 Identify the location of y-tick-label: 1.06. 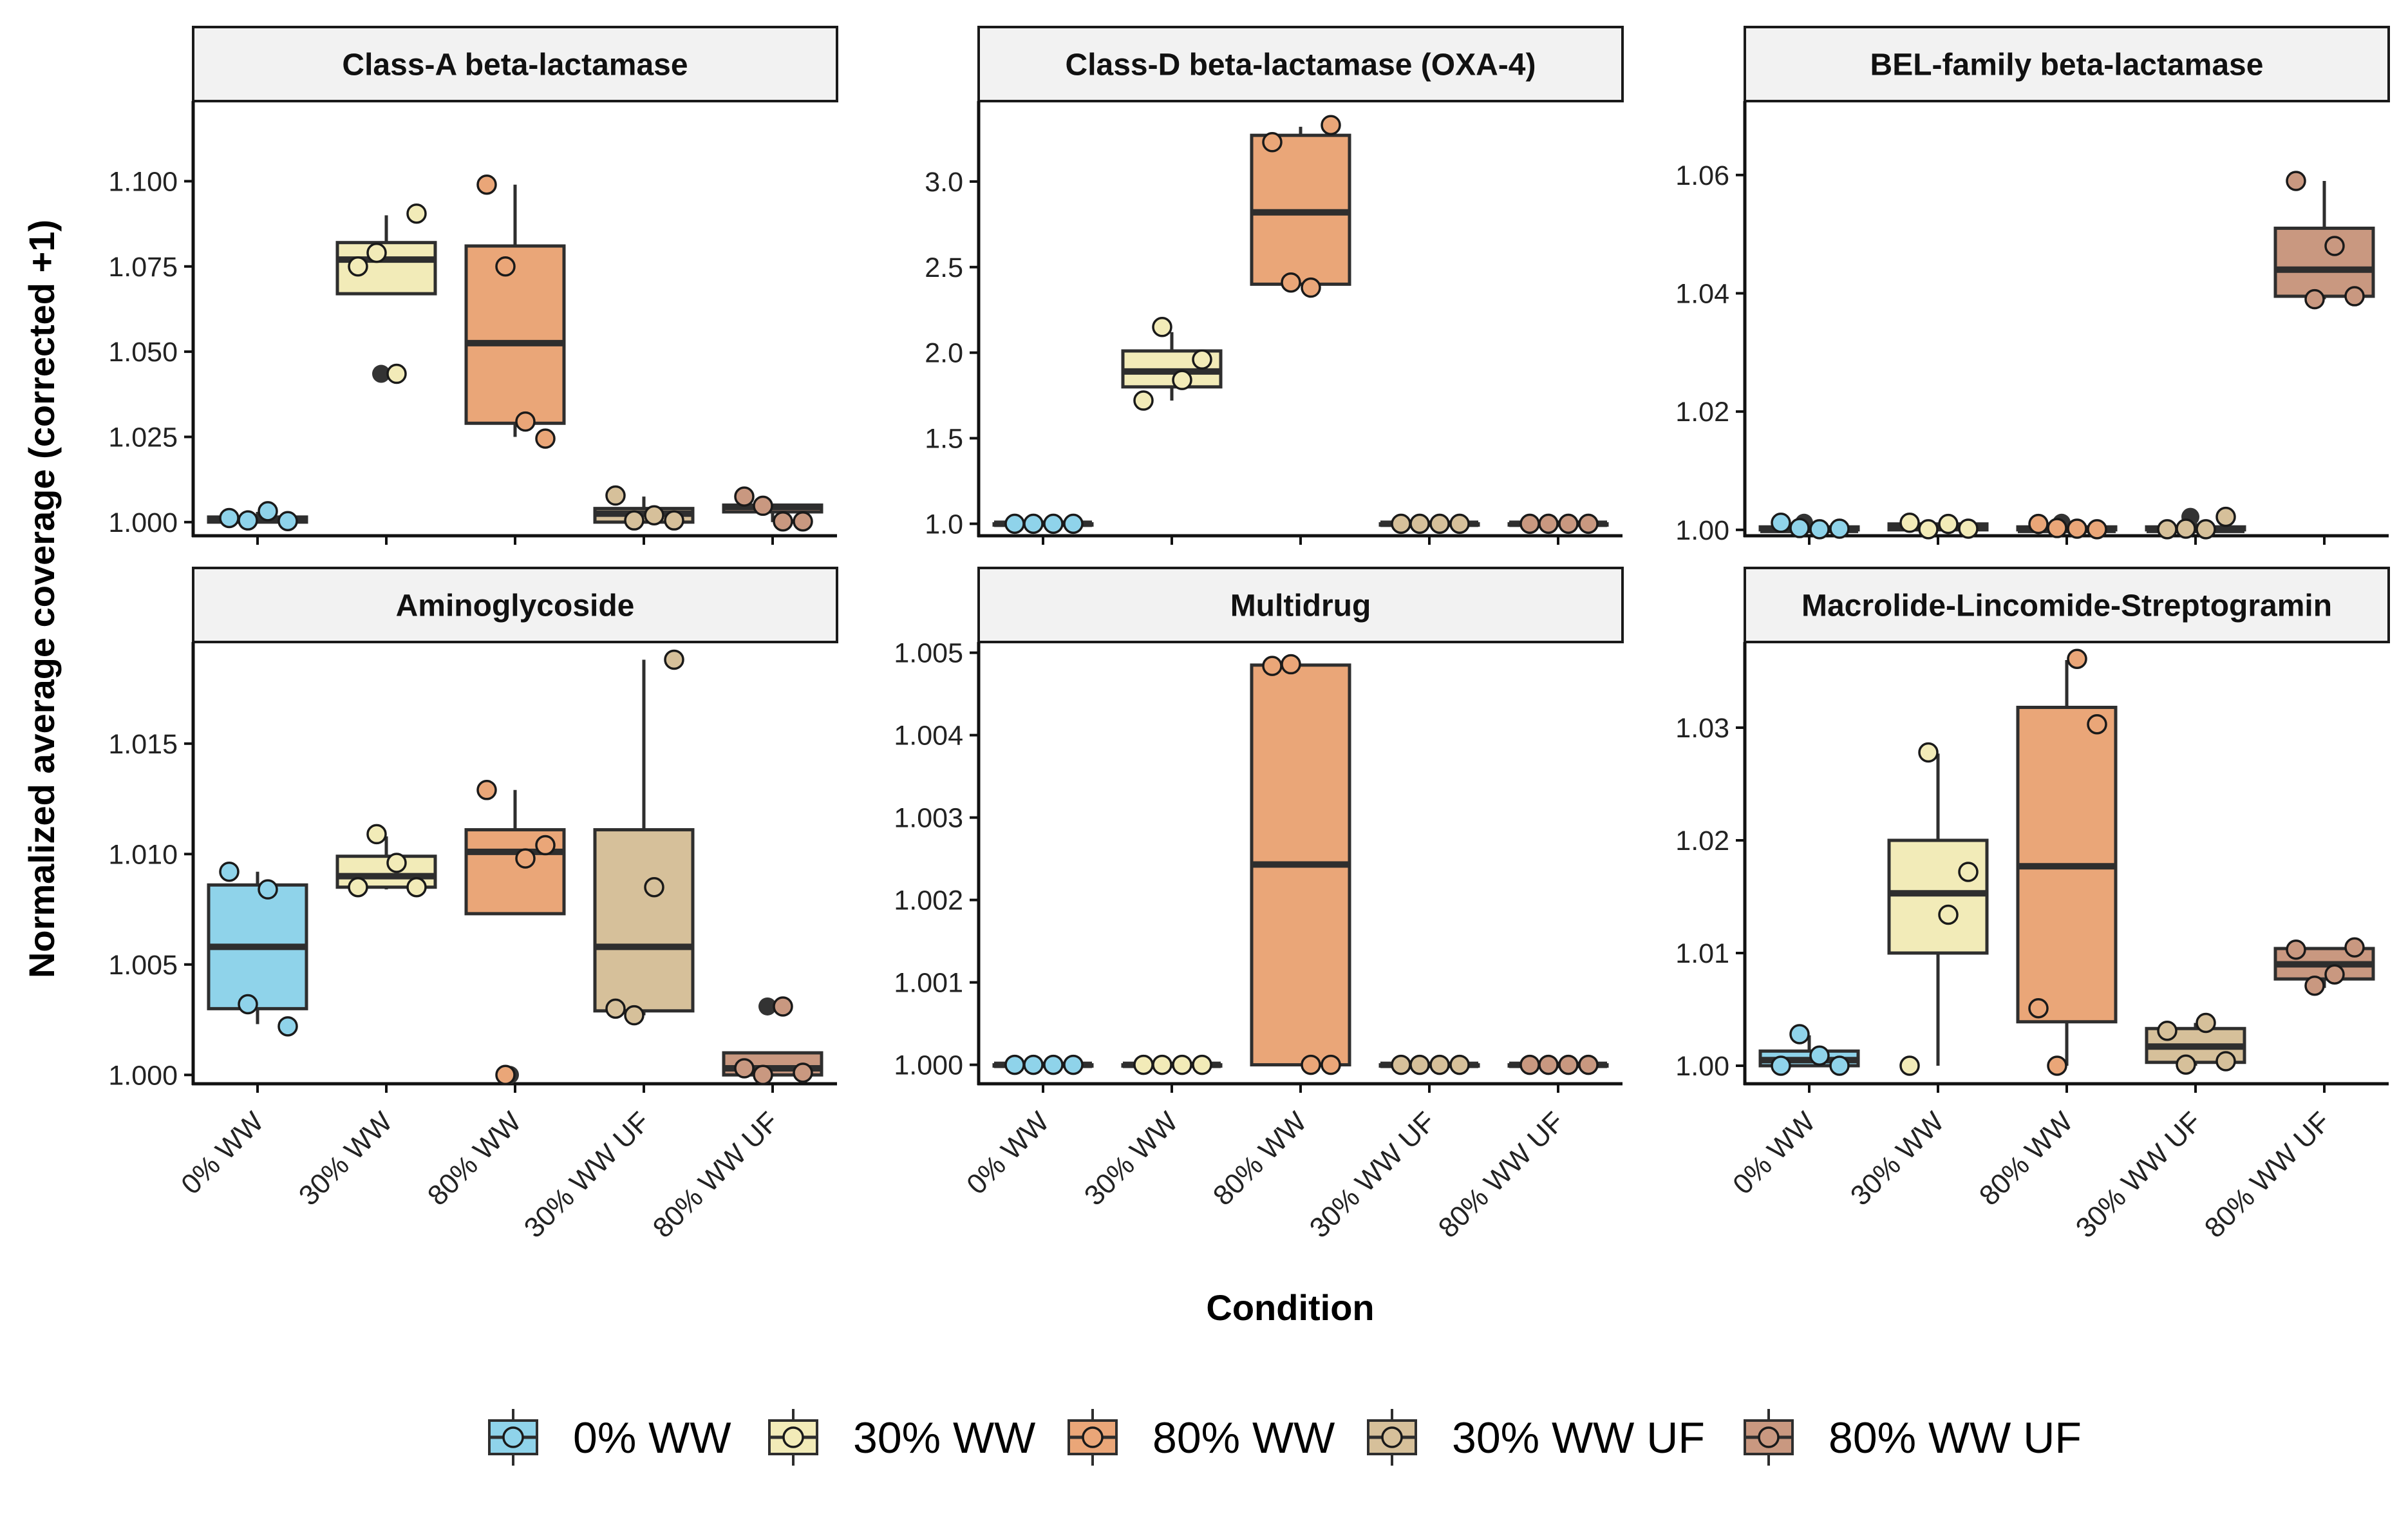
(1702, 176).